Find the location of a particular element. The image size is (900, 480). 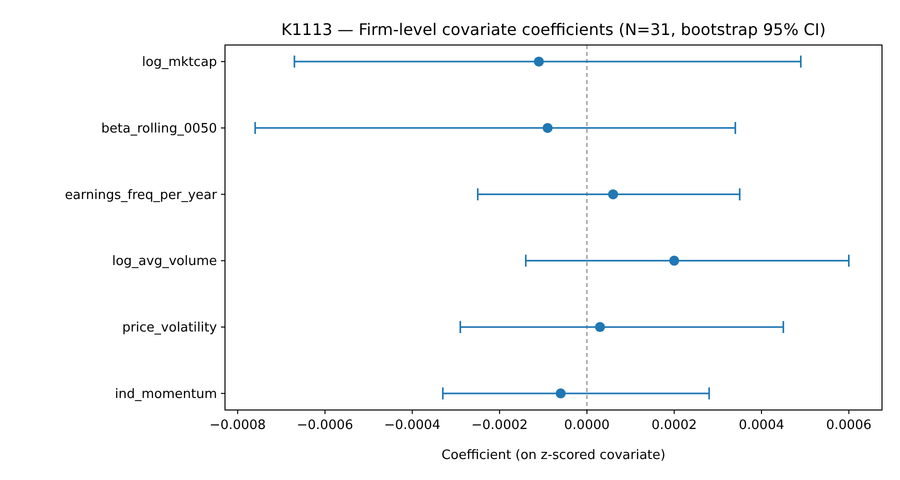

y-tick-label: log_mktcap is located at coordinates (179, 62).